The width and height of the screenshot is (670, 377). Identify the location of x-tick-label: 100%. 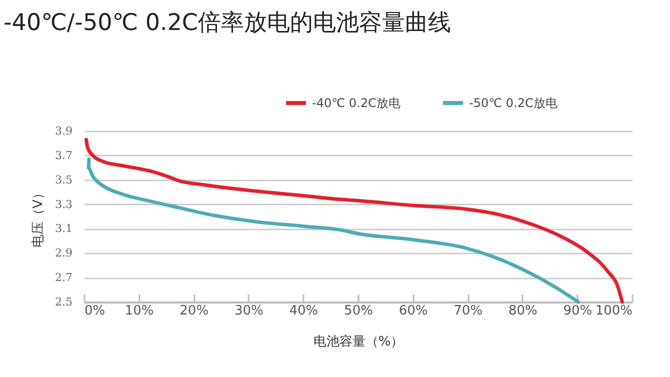
(613, 311).